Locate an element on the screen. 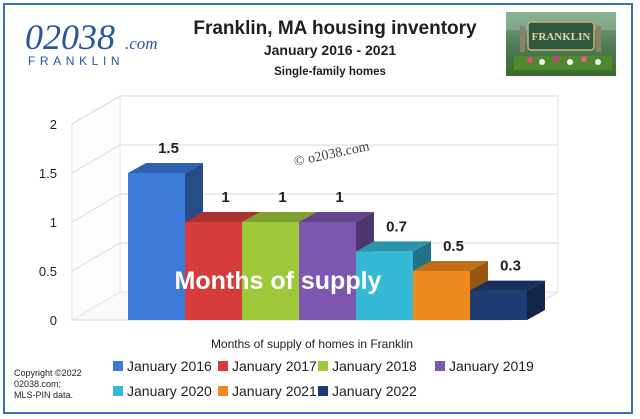  y-axis-ticks: 0 0.5 1 1.5 2 is located at coordinates (48, 222).